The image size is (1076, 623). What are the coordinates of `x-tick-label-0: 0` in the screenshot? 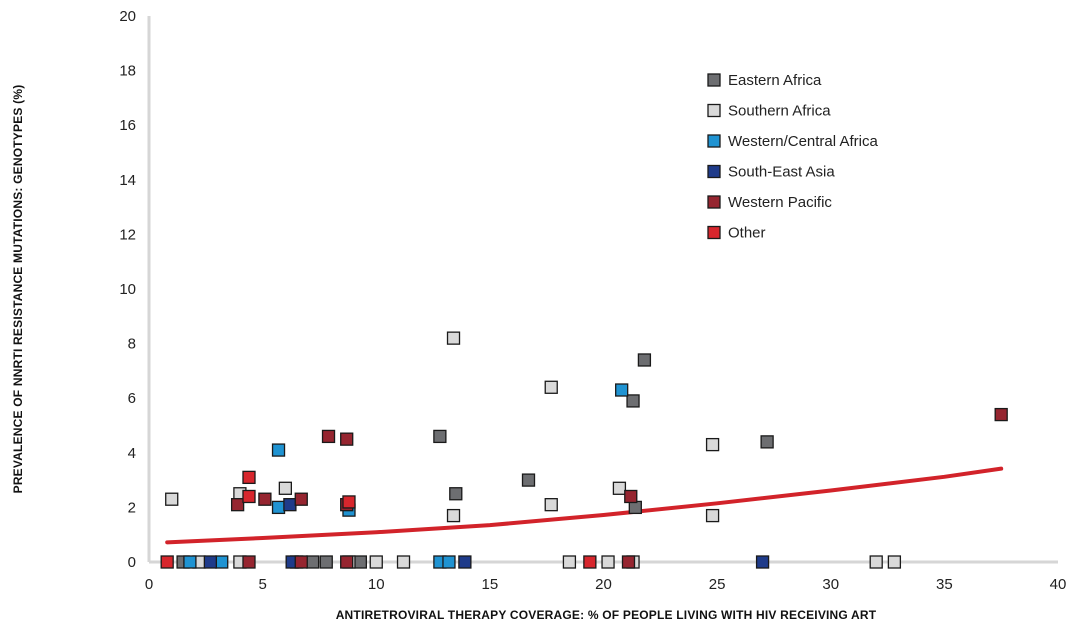 It's located at (149, 584).